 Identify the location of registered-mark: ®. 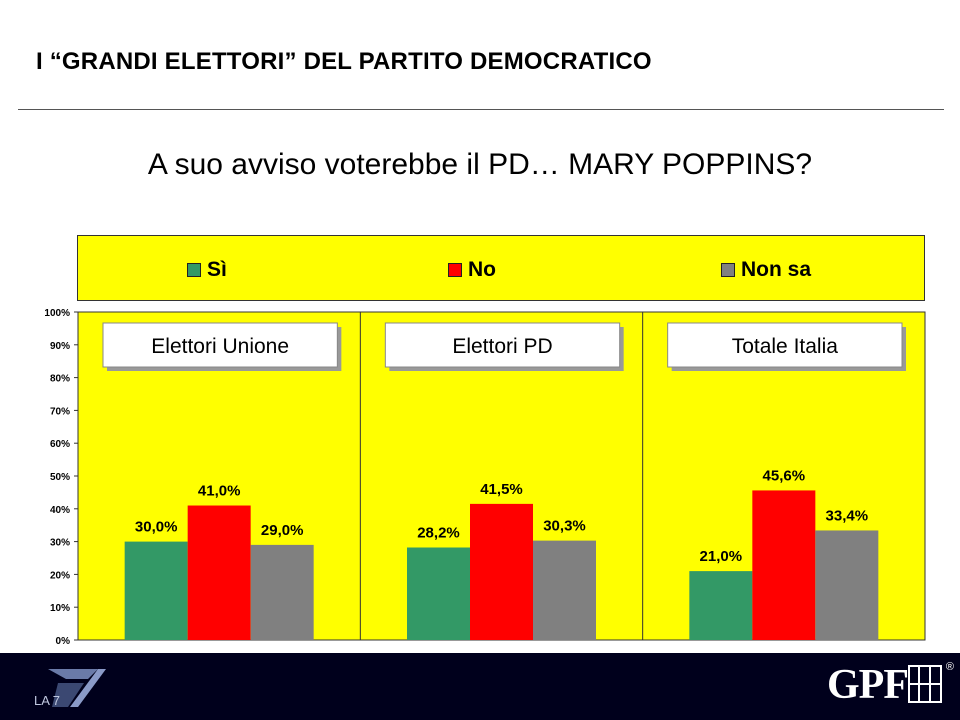
(949, 667).